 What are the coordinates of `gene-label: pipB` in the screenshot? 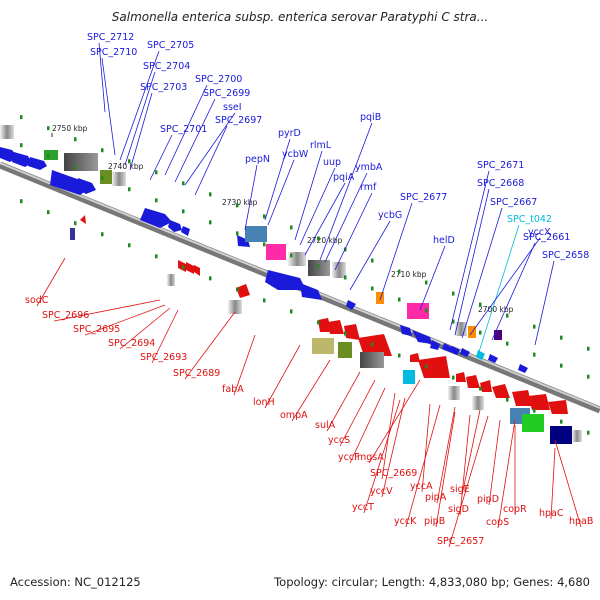 It's located at (434, 521).